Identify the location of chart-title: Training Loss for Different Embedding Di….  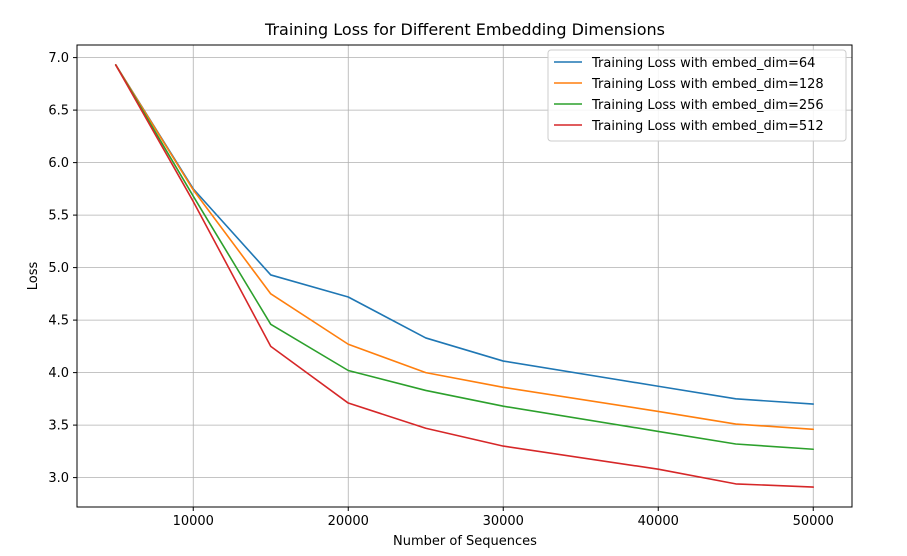
(464, 29).